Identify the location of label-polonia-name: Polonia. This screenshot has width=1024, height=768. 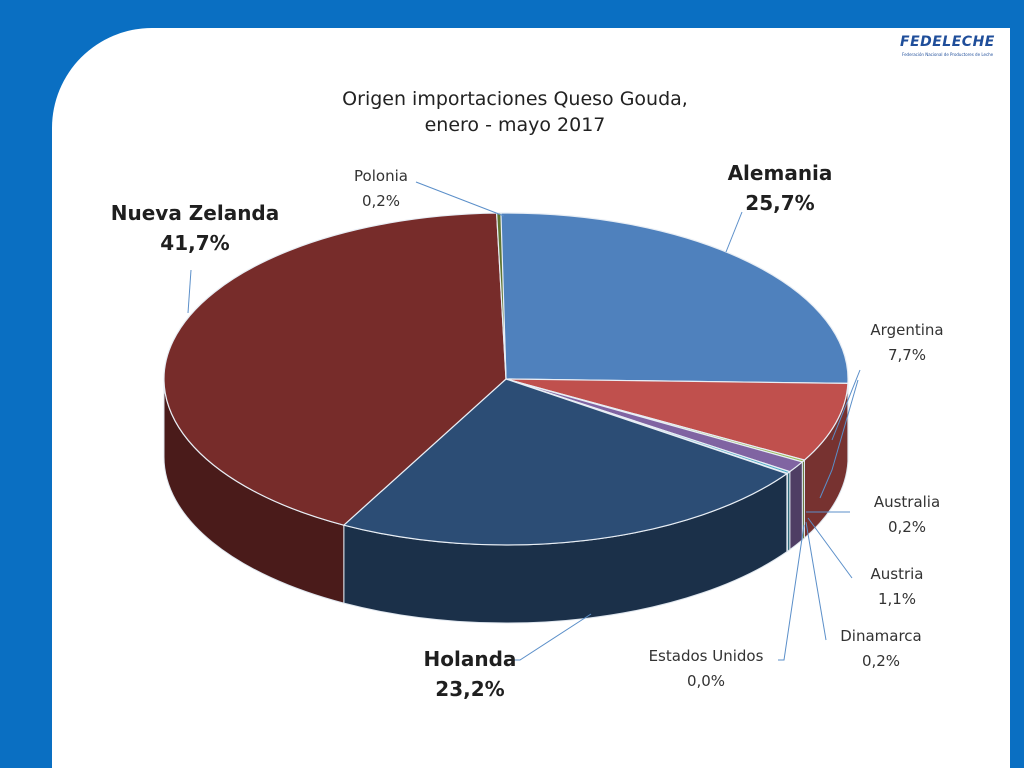
(381, 176).